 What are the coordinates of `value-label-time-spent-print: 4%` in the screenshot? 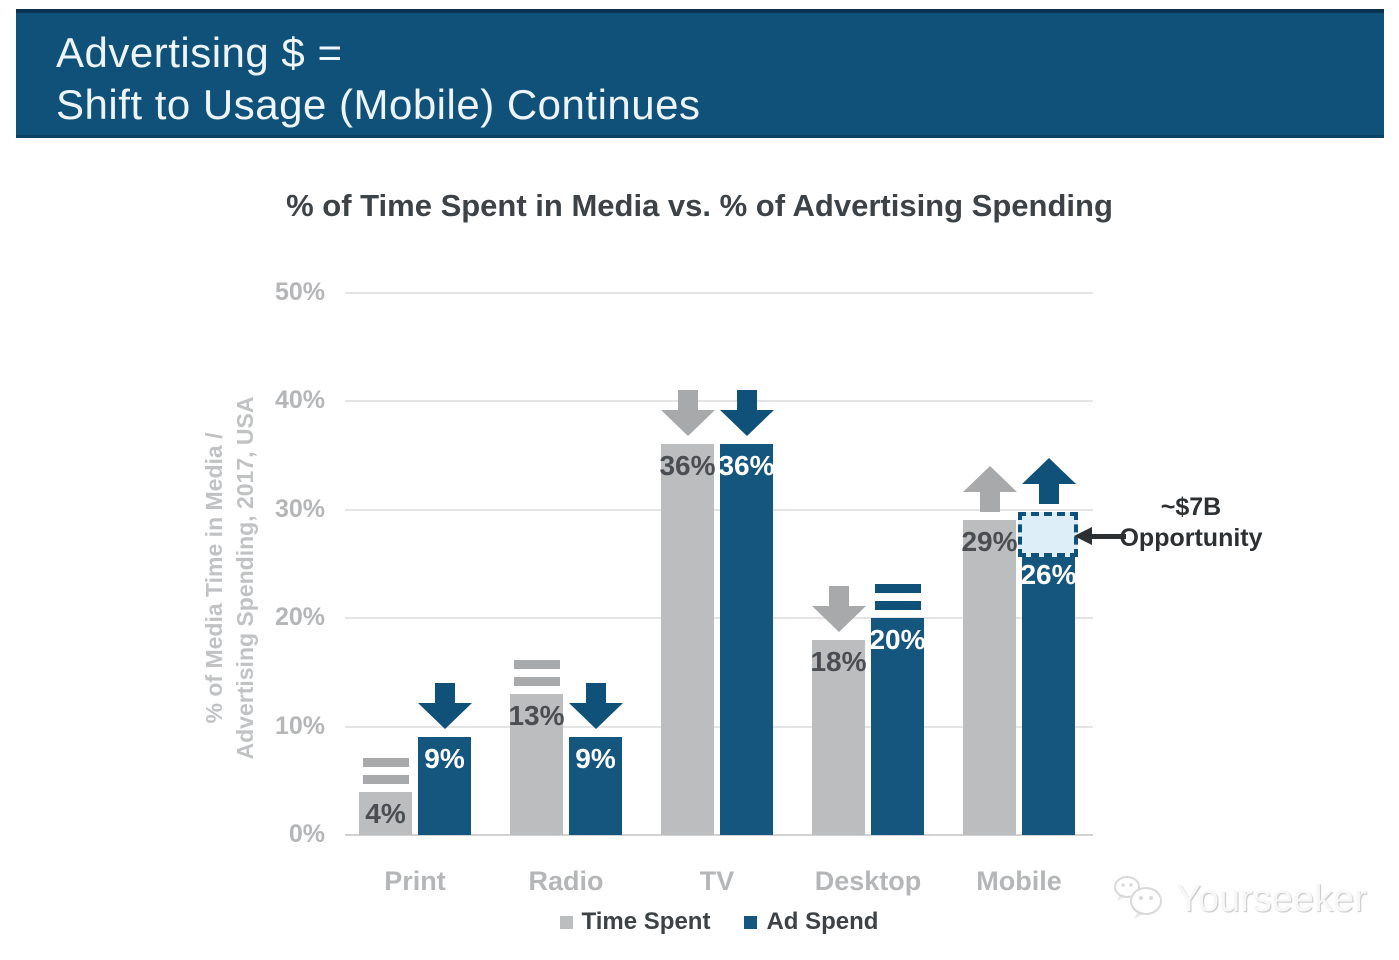 It's located at (385, 813).